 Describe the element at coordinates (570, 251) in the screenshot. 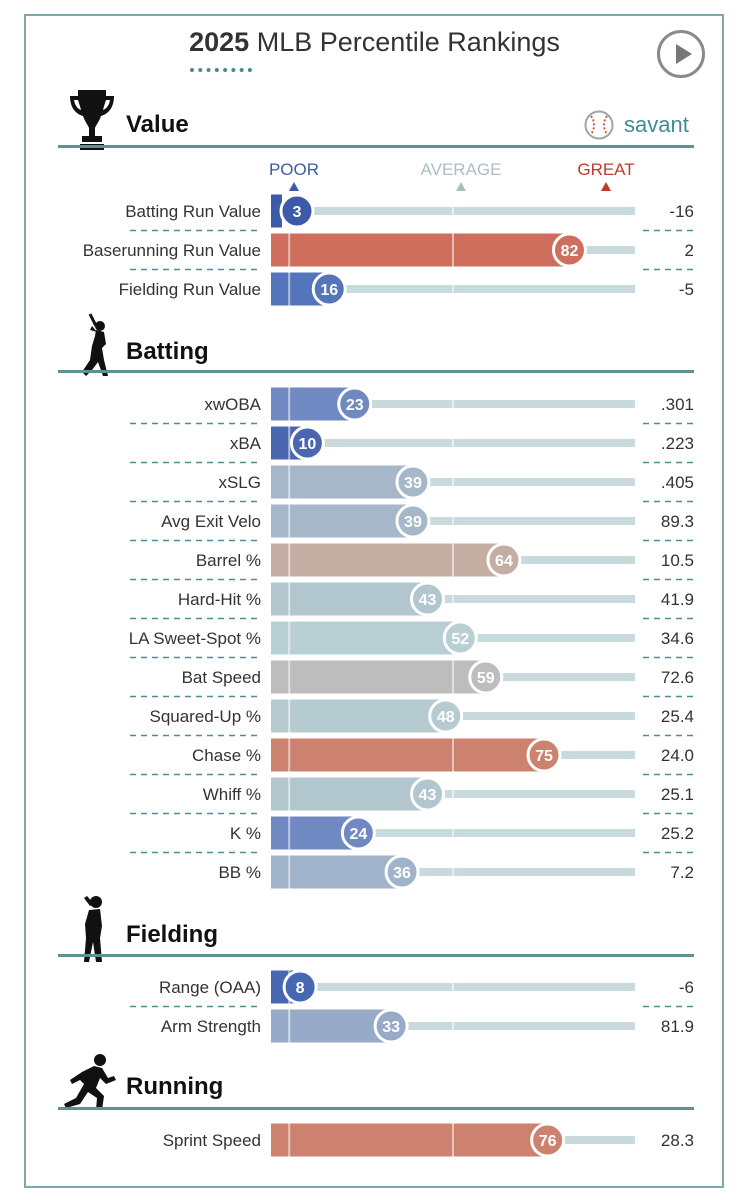

I see `percentile-label: 82` at that location.